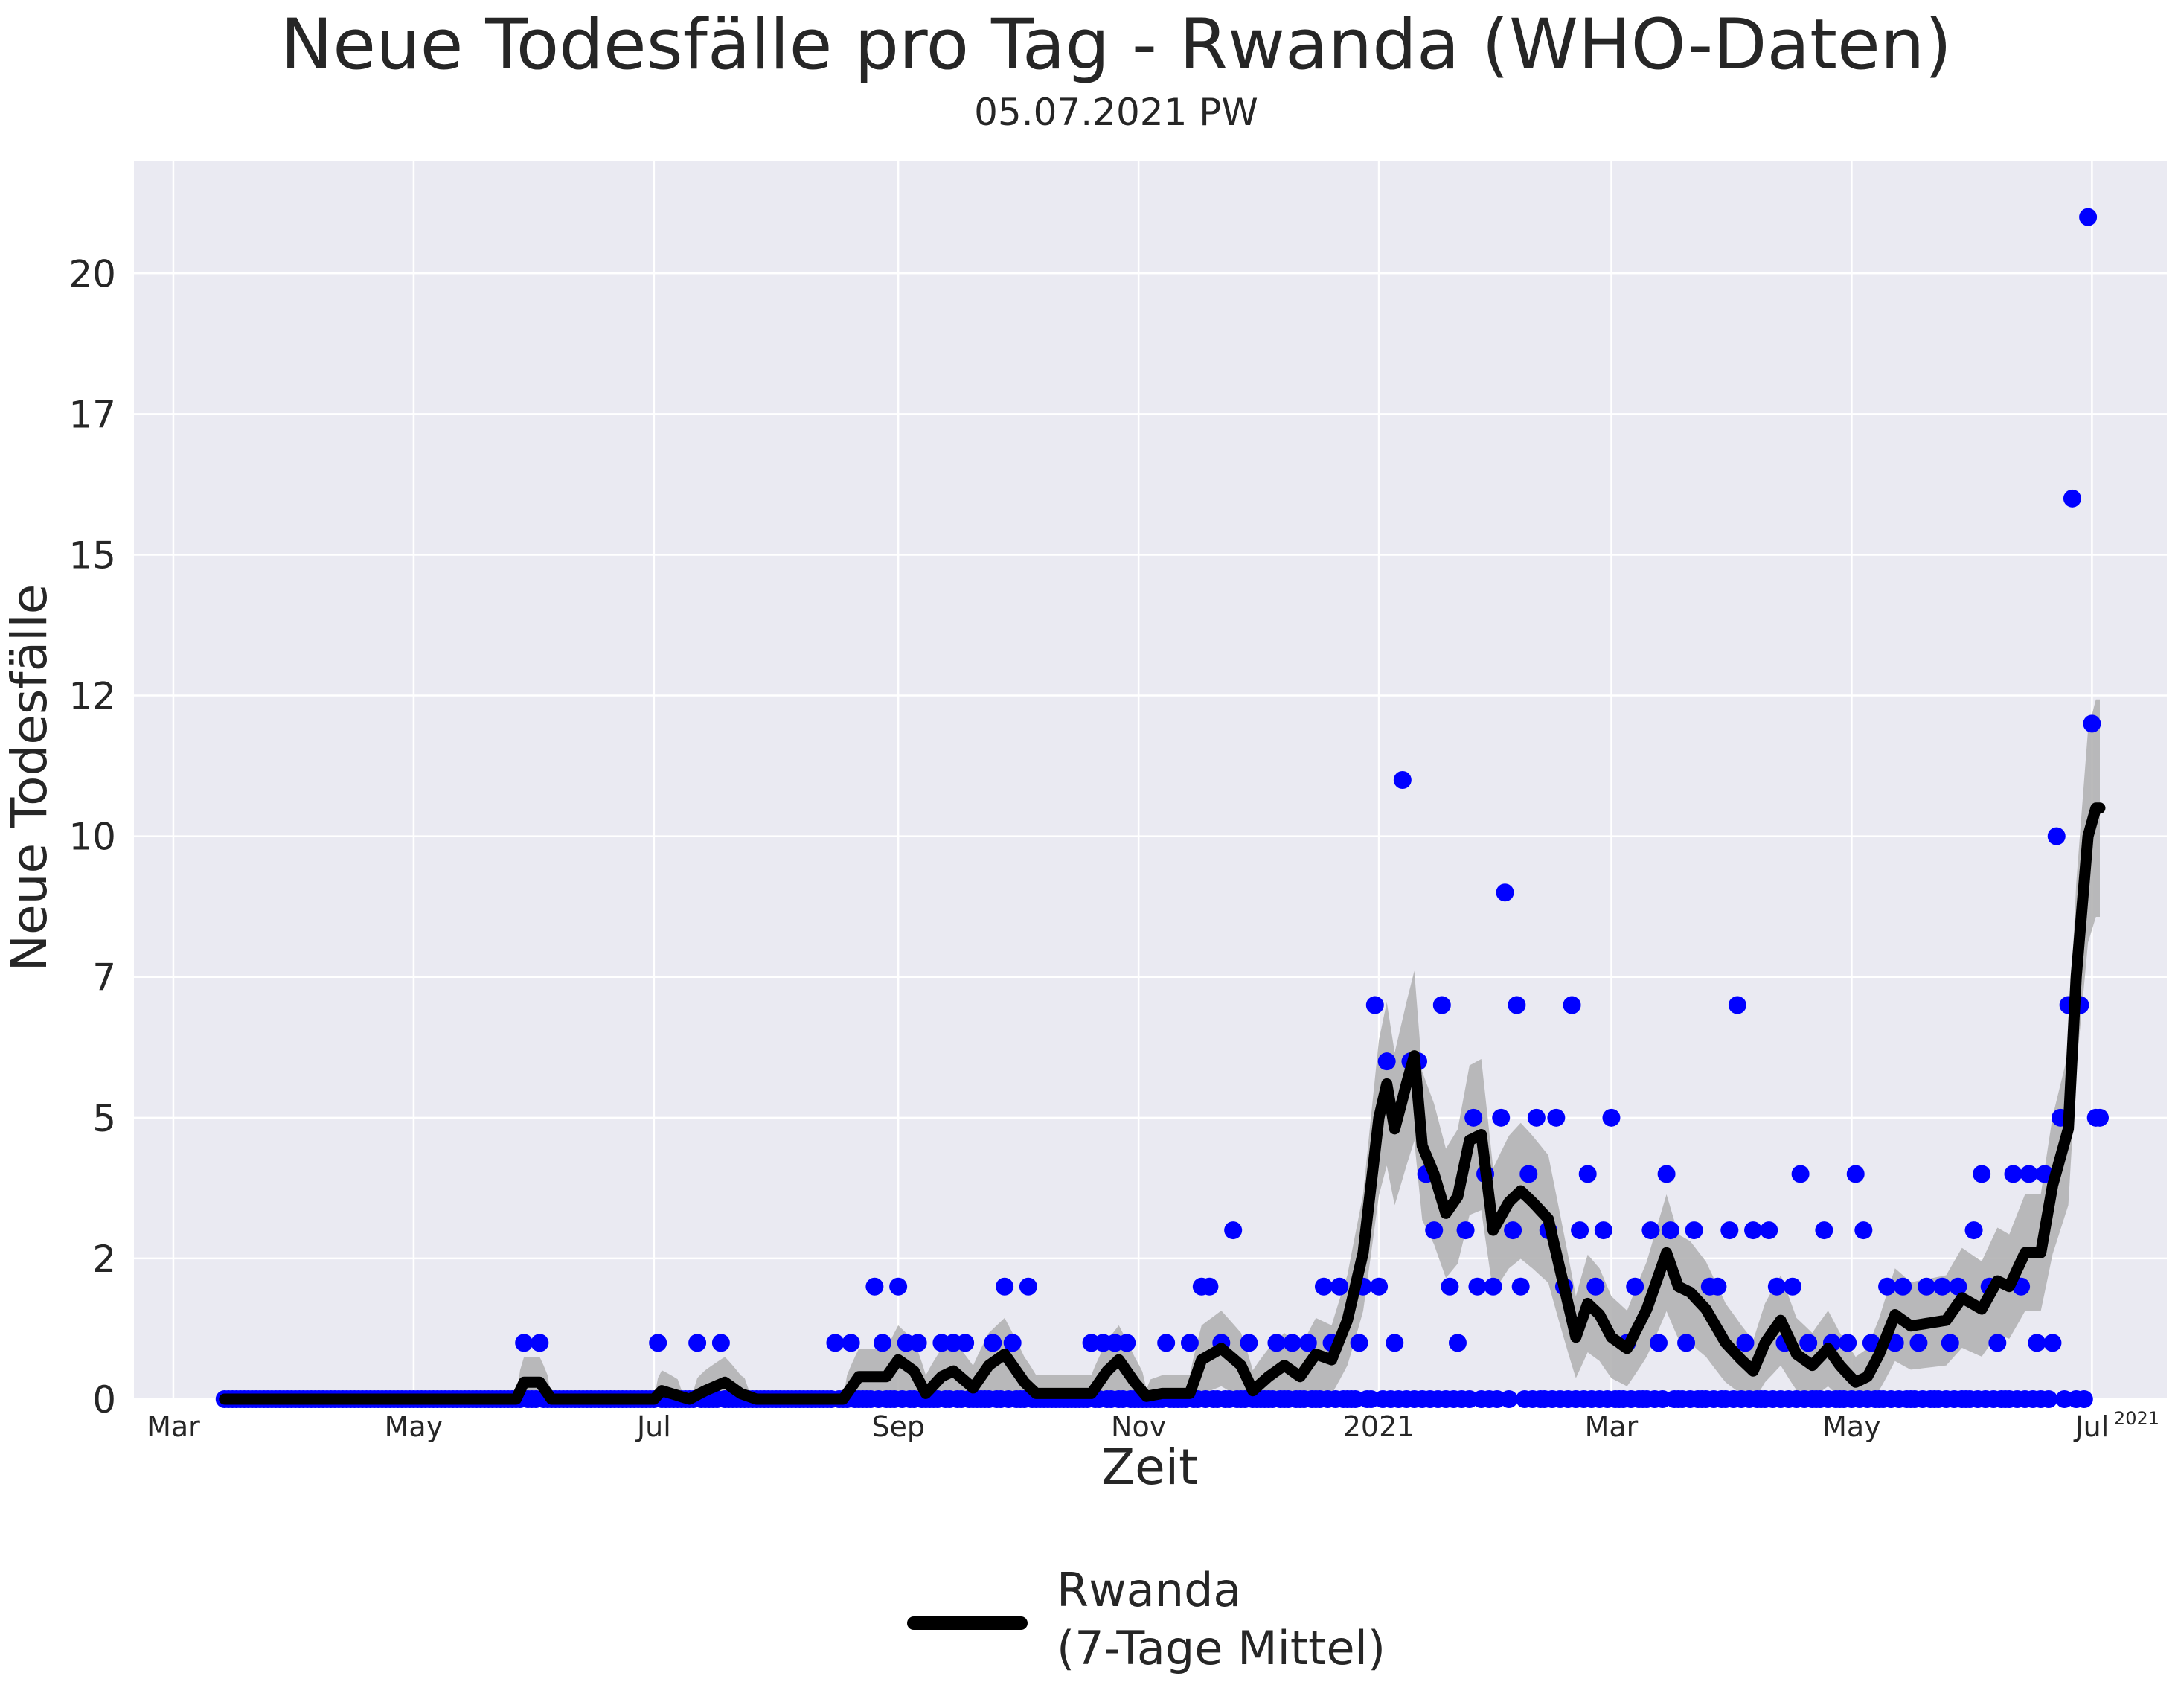 The image size is (2178, 1708). I want to click on legend-label-line1: Rwanda, so click(1149, 1590).